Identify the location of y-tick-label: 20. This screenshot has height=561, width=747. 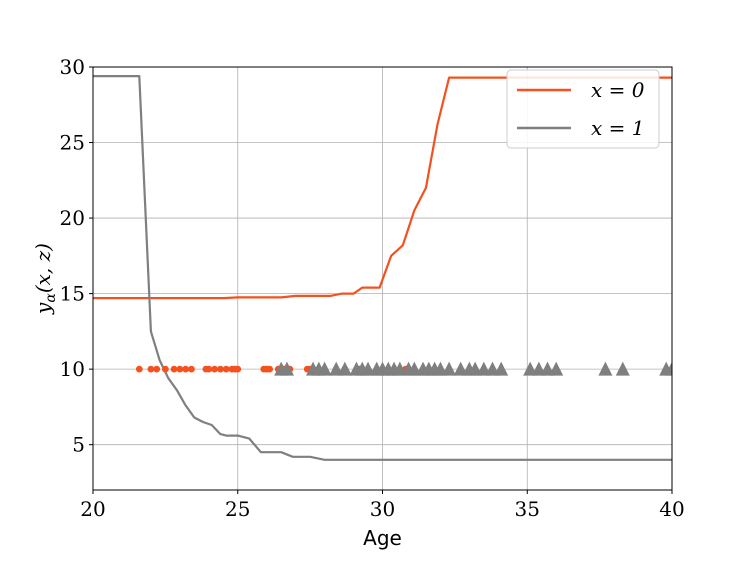
(72, 218).